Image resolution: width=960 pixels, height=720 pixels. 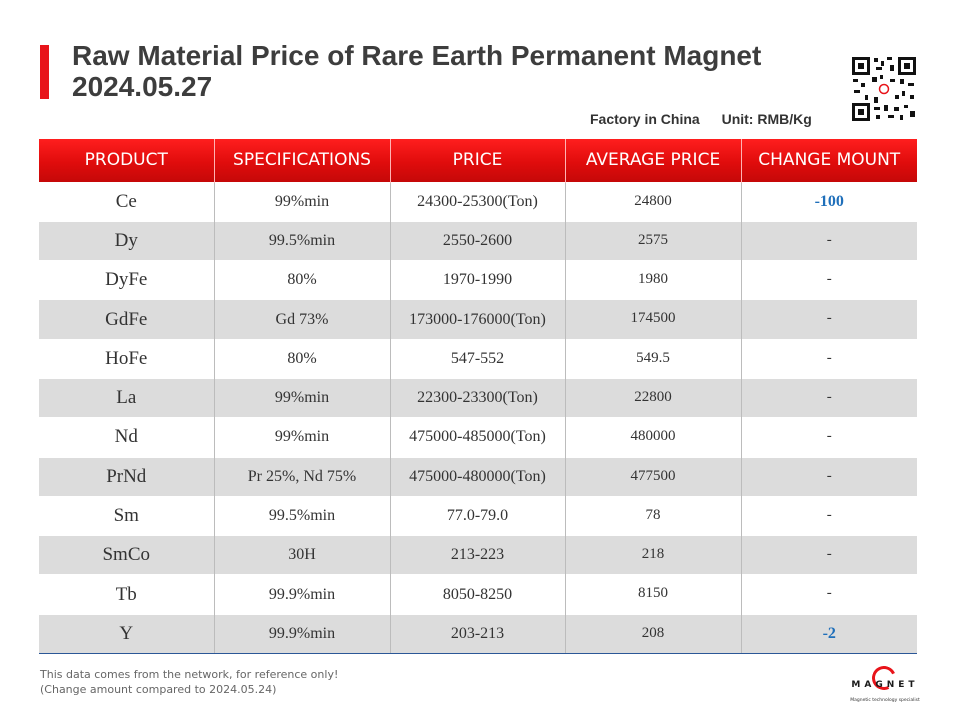 I want to click on cell-price: 2550-2600, so click(x=478, y=240).